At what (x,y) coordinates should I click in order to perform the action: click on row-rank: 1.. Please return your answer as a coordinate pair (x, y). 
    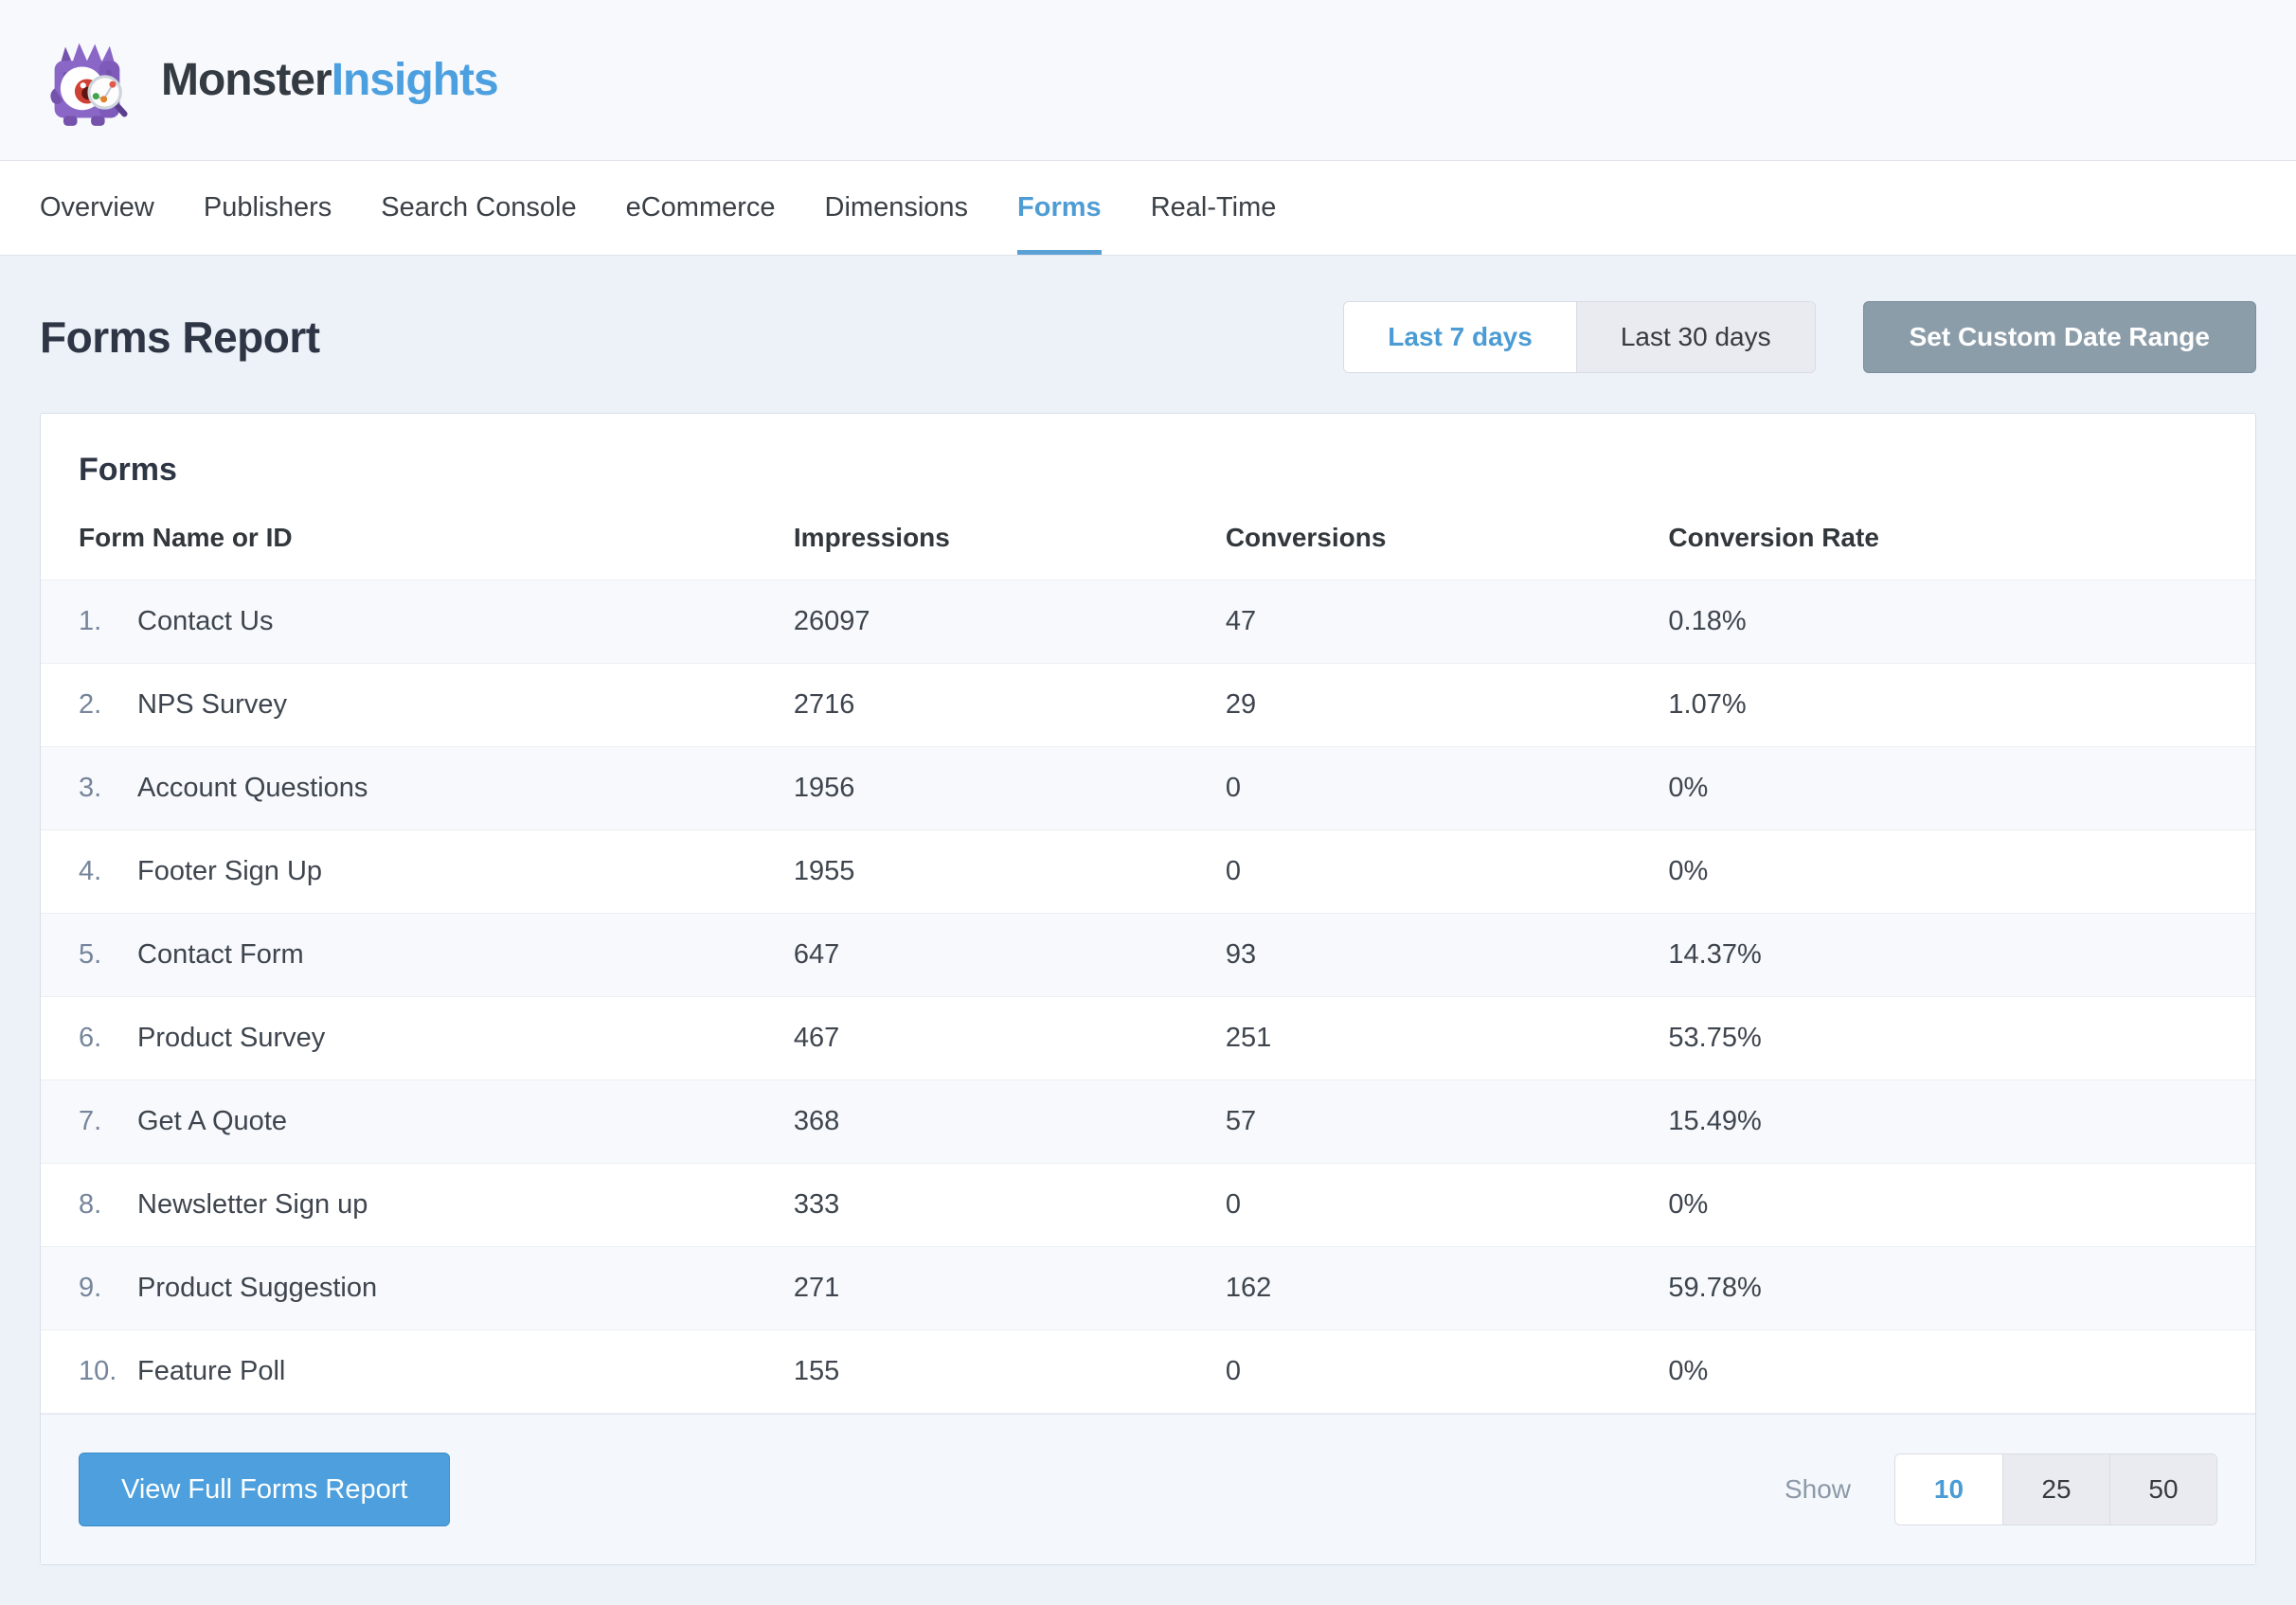
    Looking at the image, I should click on (90, 621).